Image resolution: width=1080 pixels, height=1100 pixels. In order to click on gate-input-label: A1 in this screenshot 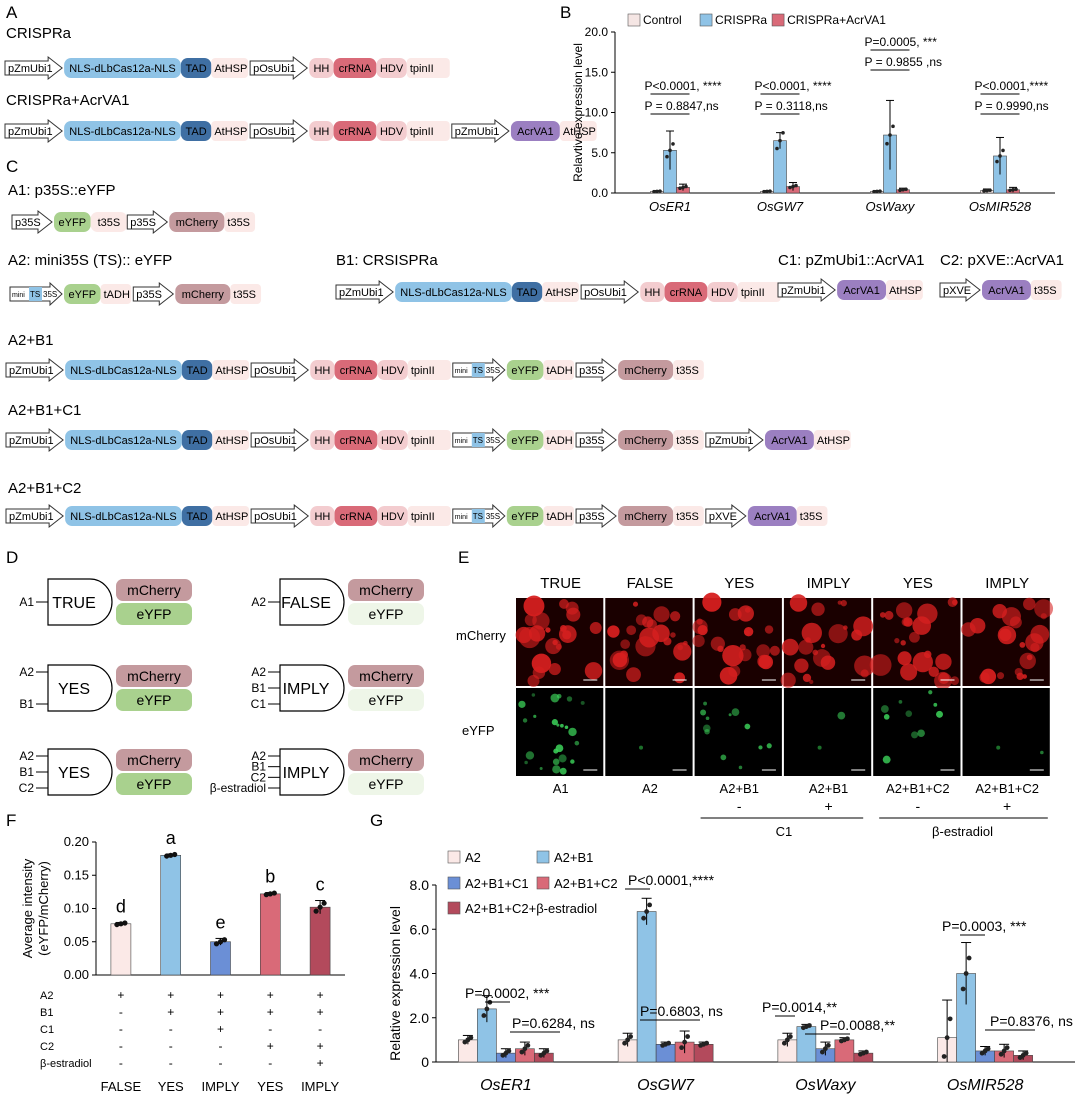, I will do `click(26, 602)`.